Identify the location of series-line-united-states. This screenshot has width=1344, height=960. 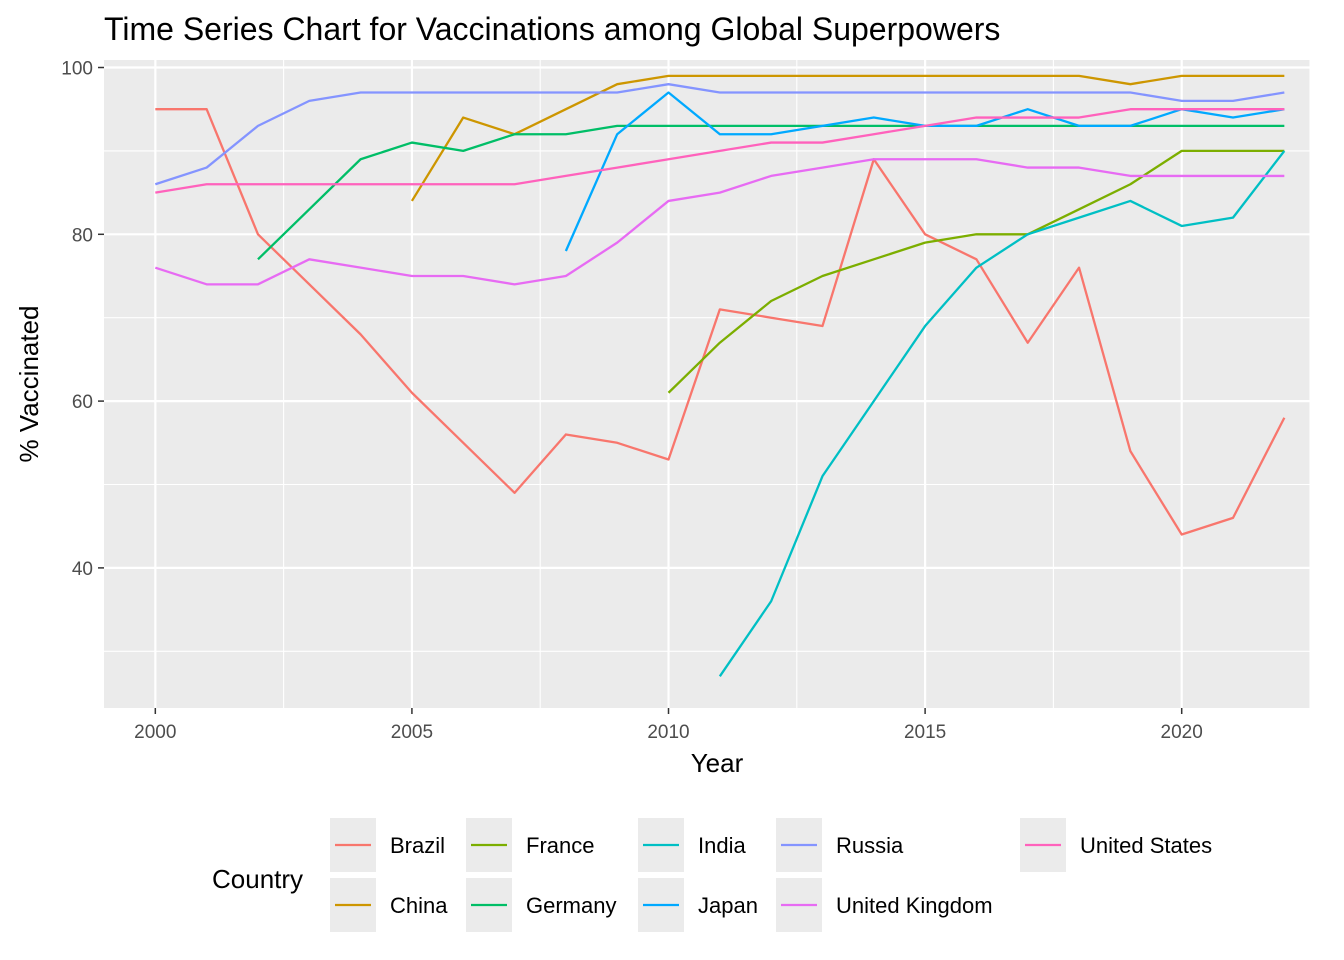
(720, 151).